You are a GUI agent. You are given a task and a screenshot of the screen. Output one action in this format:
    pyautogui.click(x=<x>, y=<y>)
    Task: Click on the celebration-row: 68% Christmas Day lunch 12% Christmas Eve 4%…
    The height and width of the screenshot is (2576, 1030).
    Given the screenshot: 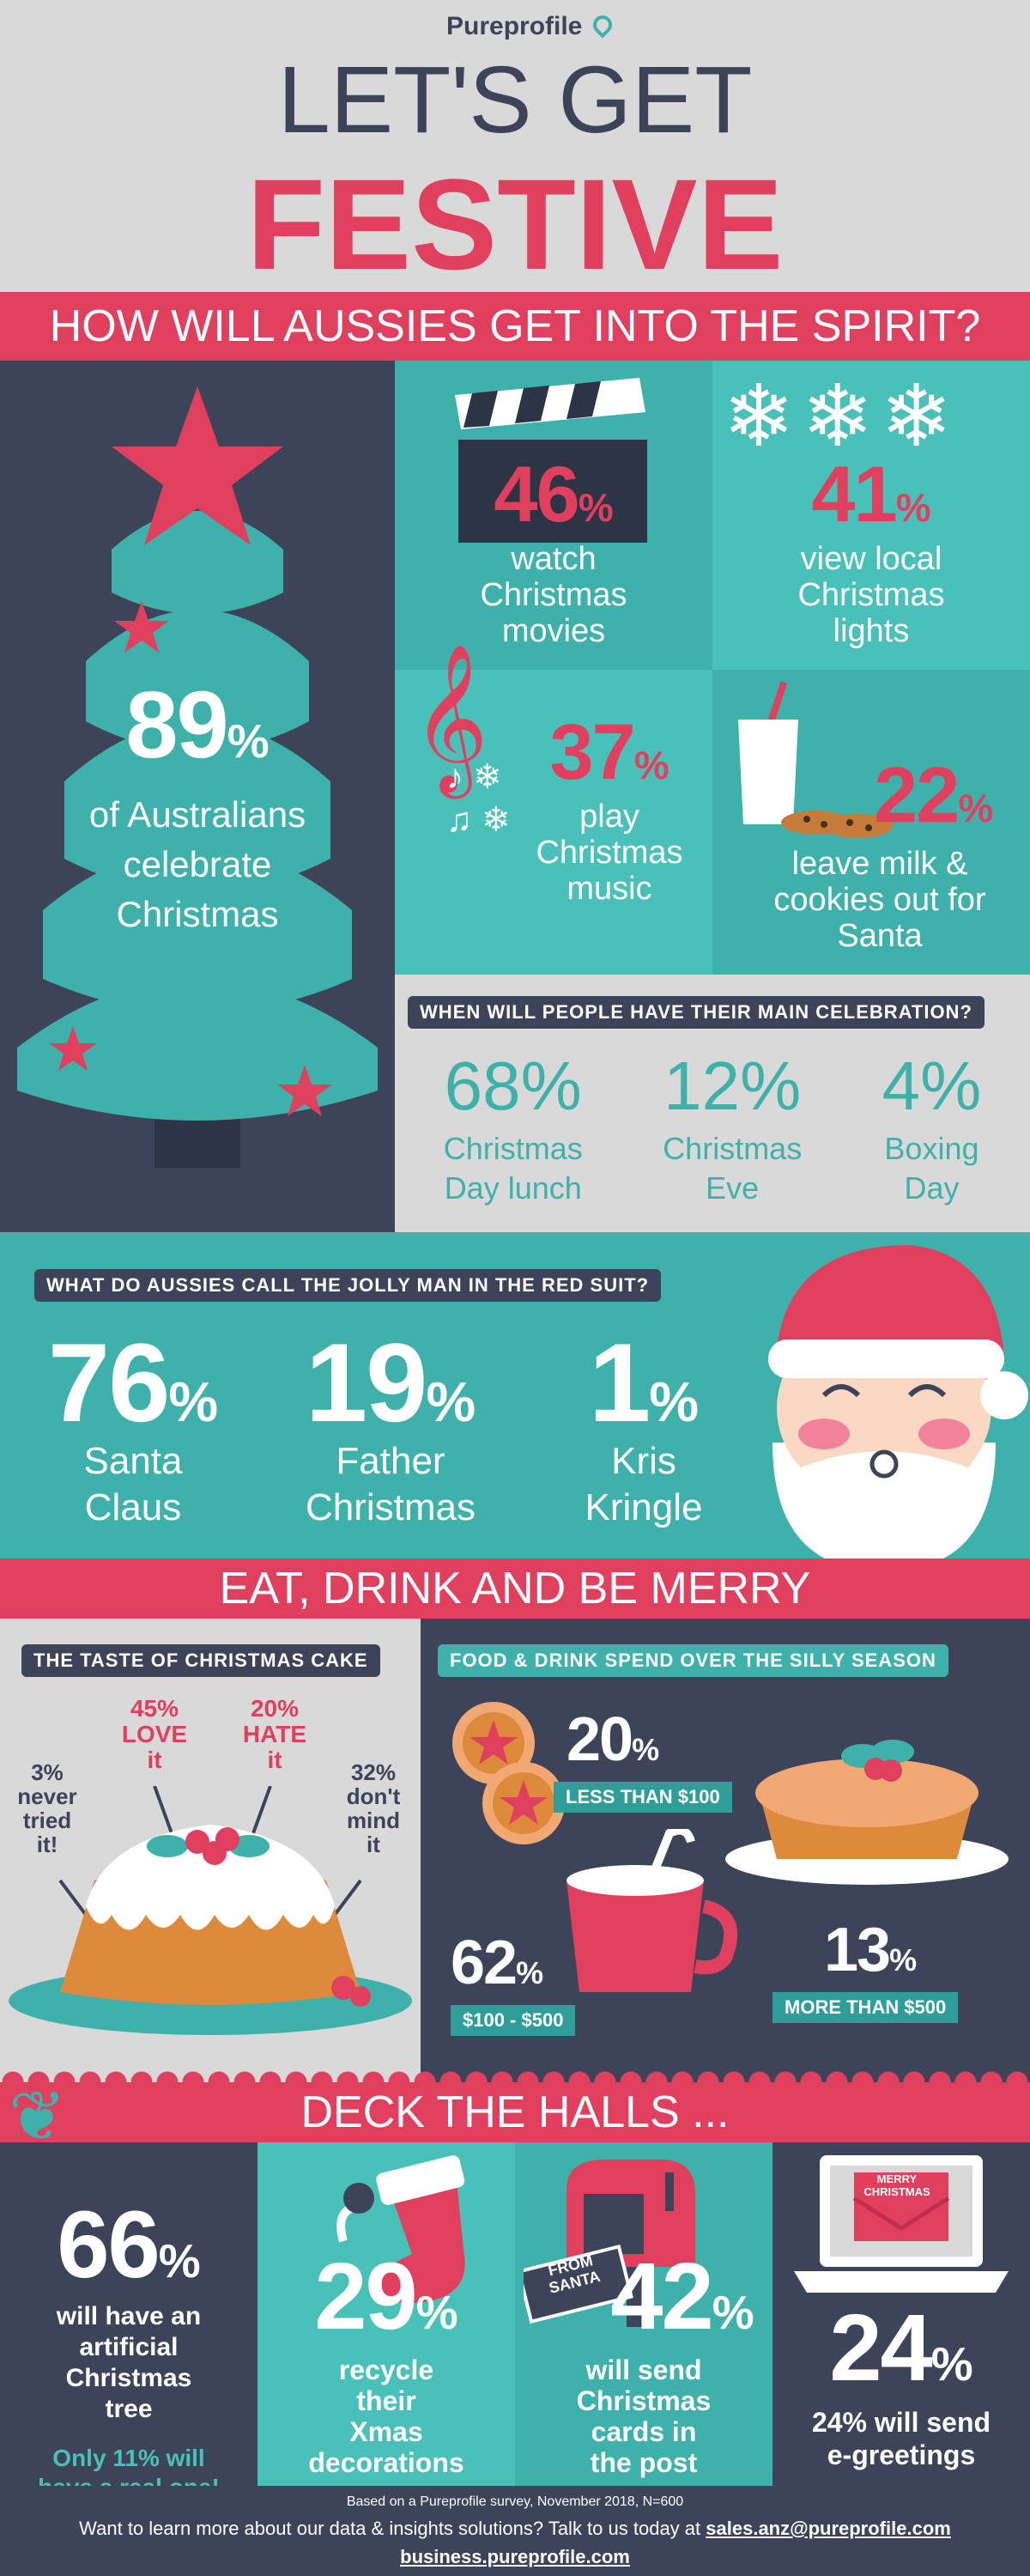 What is the action you would take?
    pyautogui.click(x=712, y=1130)
    